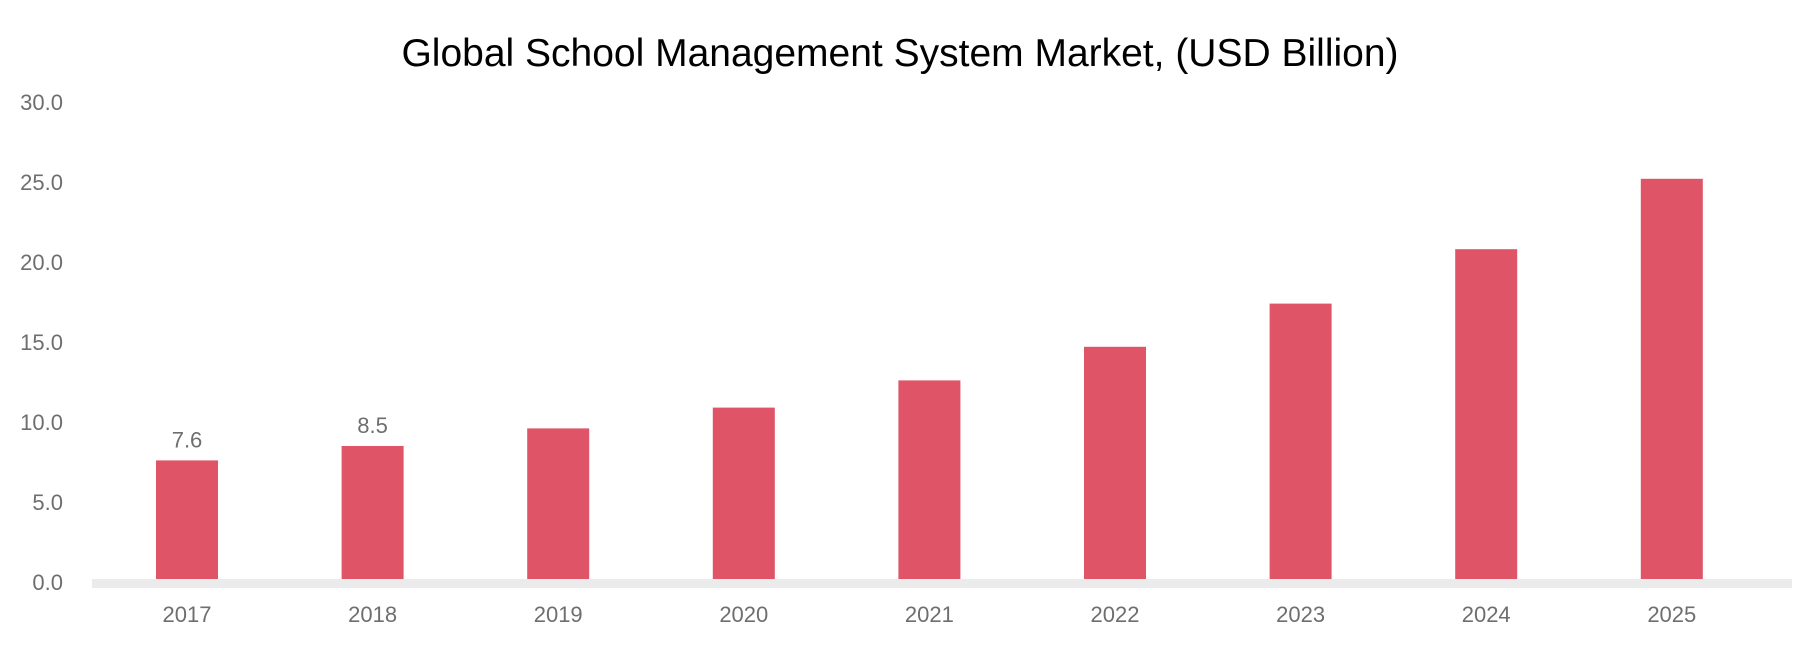  I want to click on x-axis-baseline, so click(942, 583).